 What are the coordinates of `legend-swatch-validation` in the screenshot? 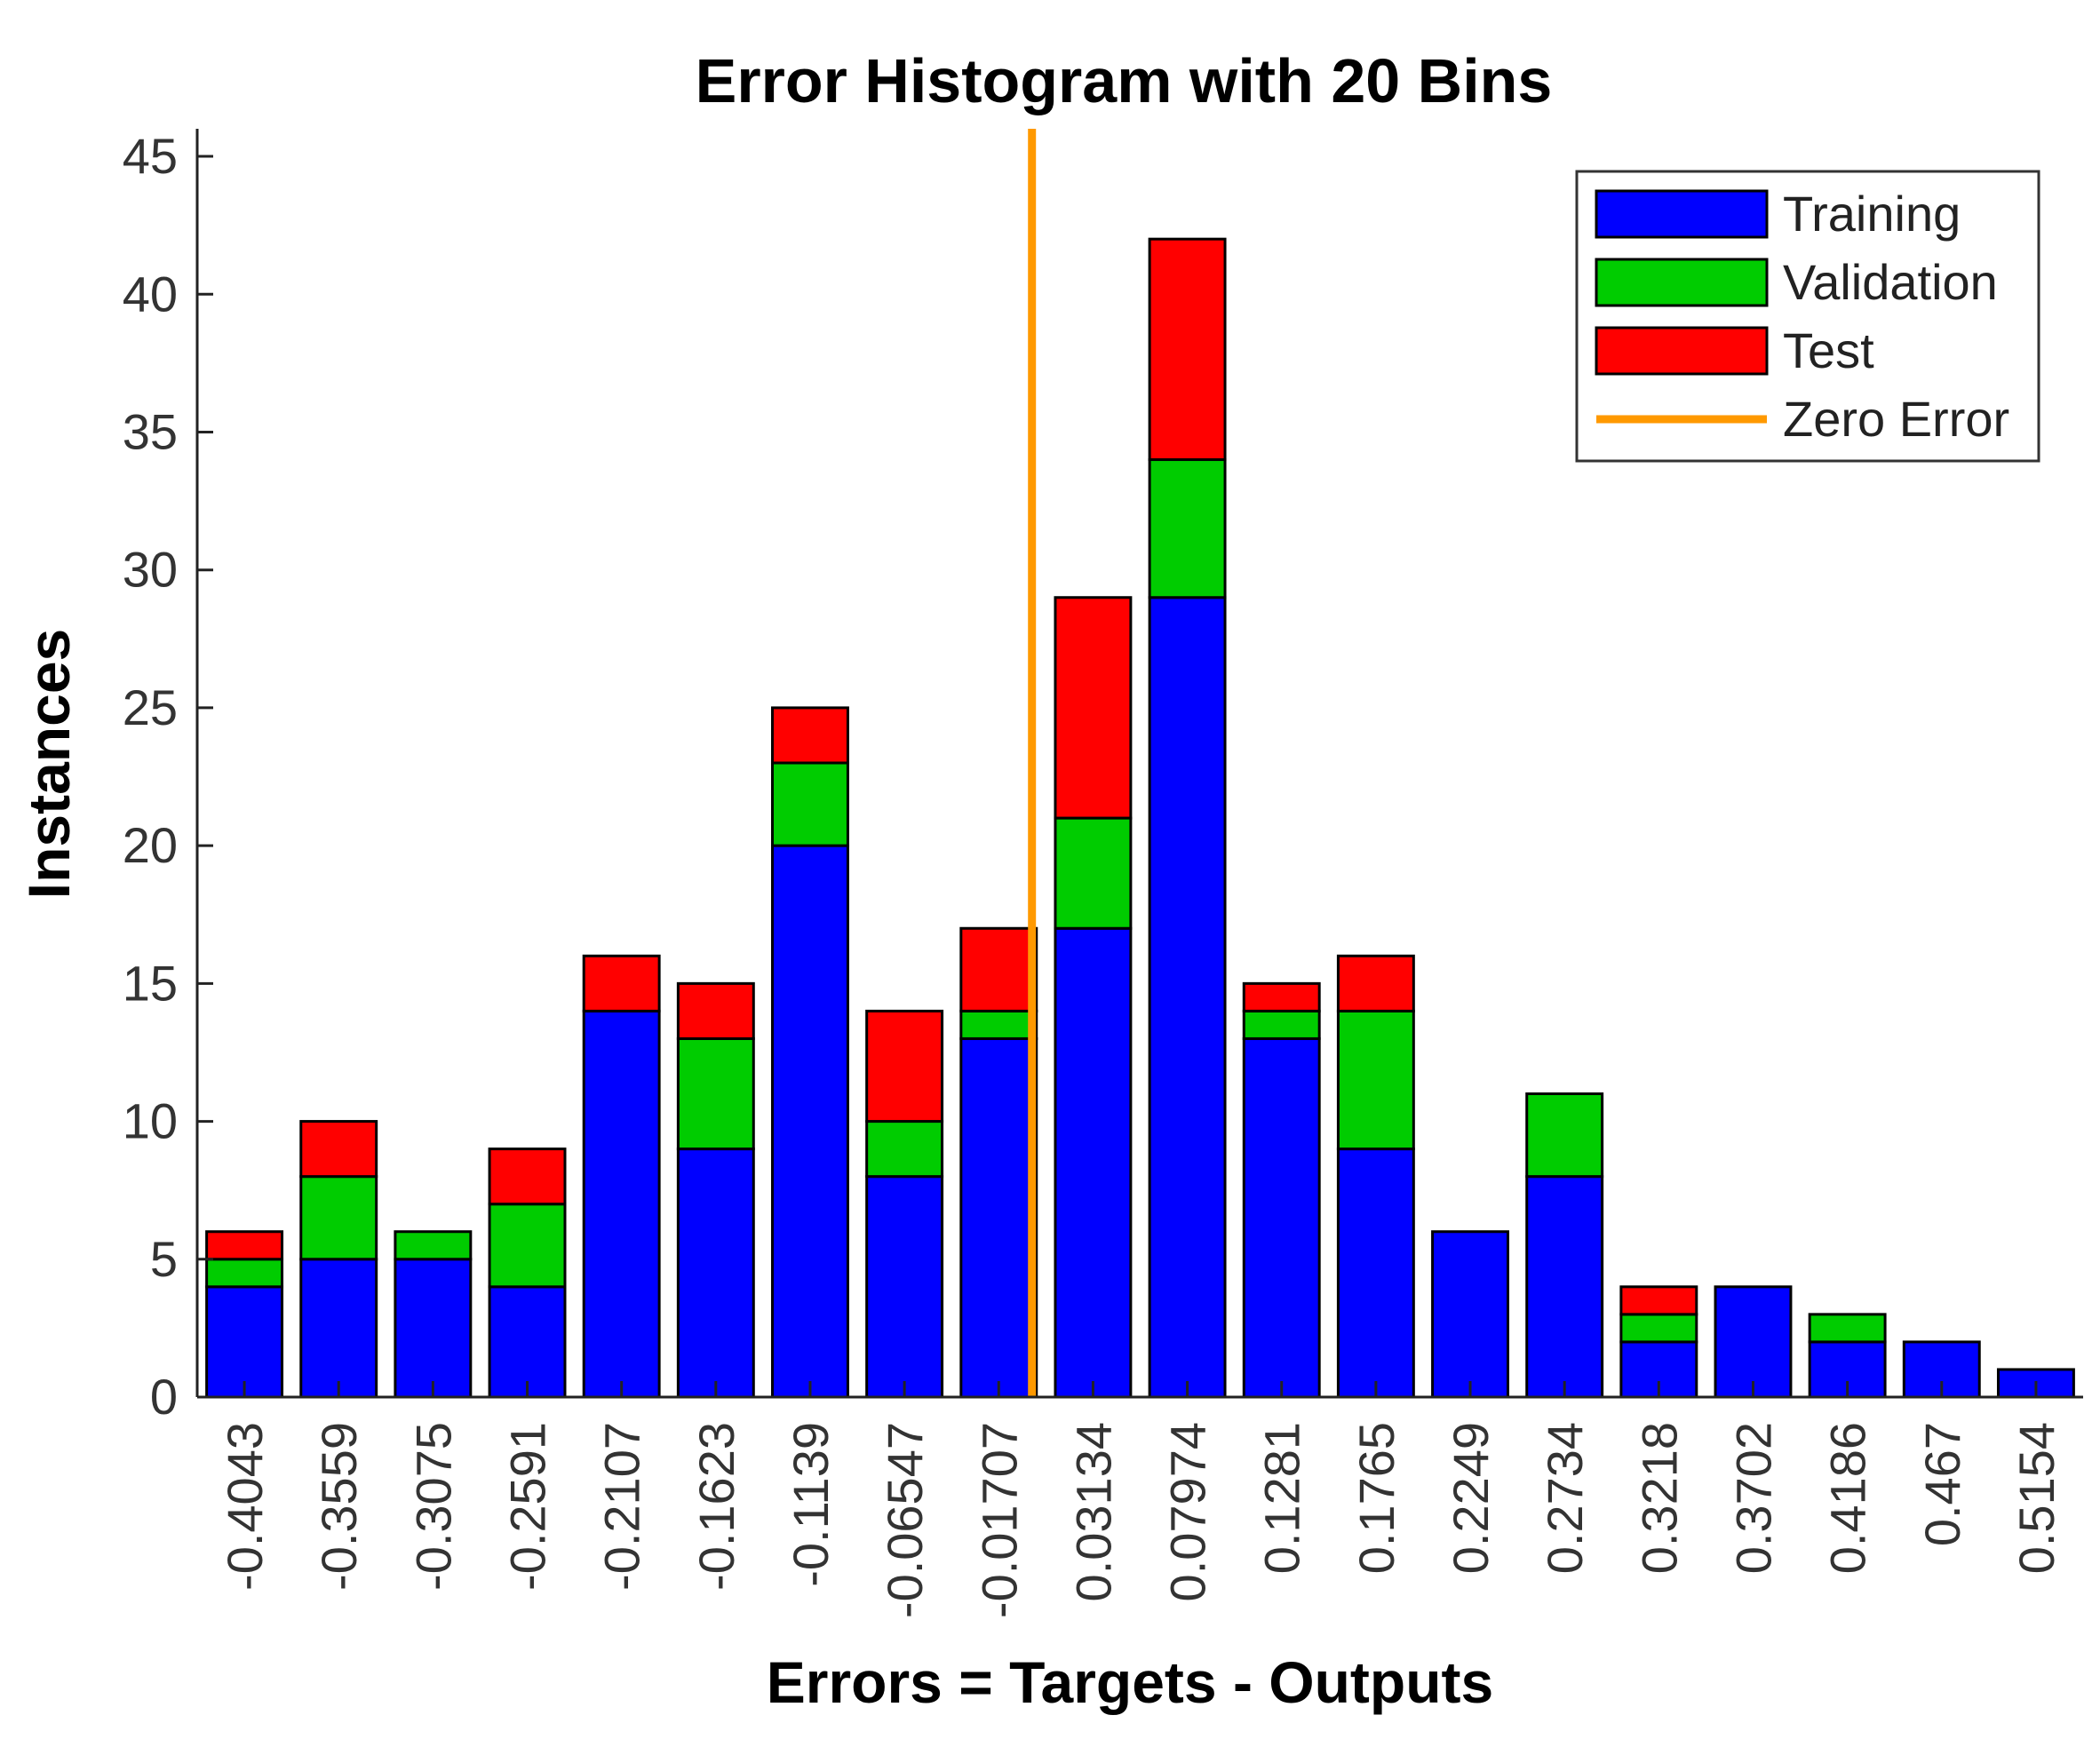 It's located at (1682, 282).